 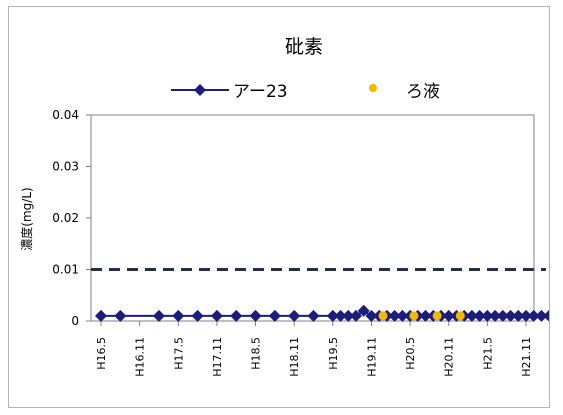 What do you see at coordinates (26, 218) in the screenshot?
I see `y-axis-label: 濃度(mg/L)` at bounding box center [26, 218].